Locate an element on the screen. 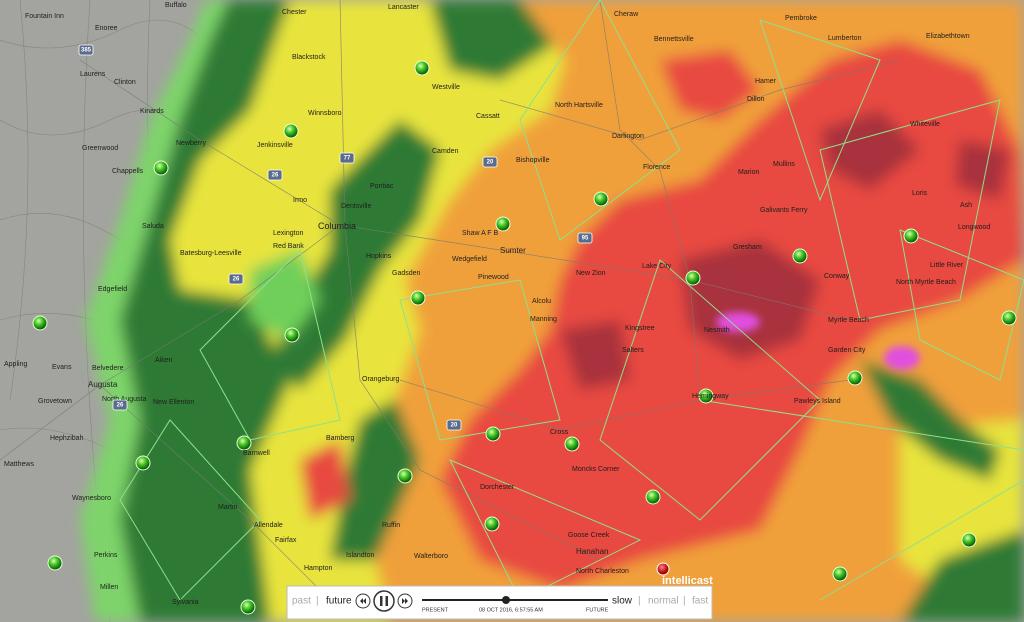 The width and height of the screenshot is (1024, 622). place-label: Sylvania is located at coordinates (185, 602).